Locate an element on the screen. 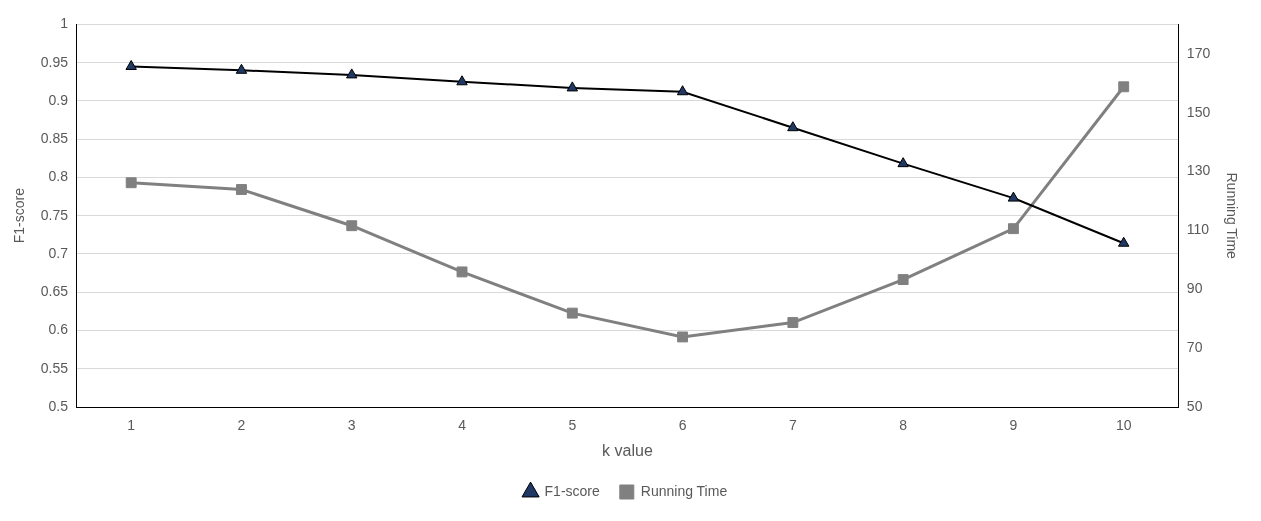  x-tick-label: 9 is located at coordinates (1013, 425).